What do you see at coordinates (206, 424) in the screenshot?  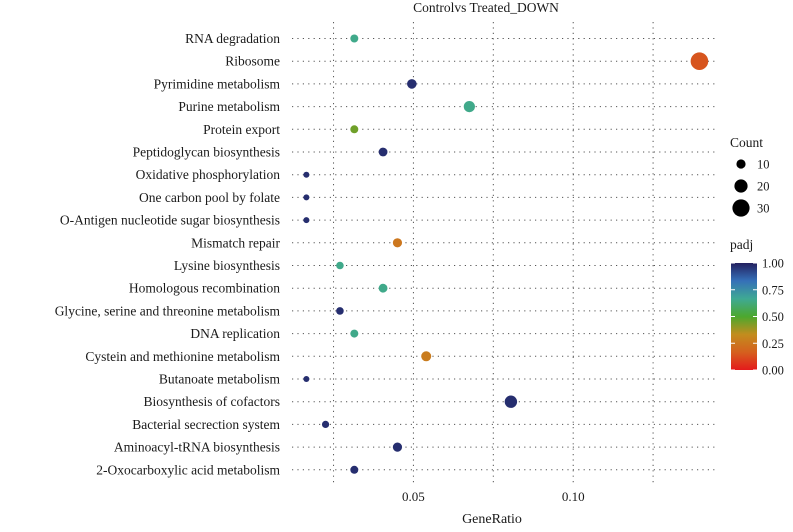 I see `category-label: Bacterial secrection system` at bounding box center [206, 424].